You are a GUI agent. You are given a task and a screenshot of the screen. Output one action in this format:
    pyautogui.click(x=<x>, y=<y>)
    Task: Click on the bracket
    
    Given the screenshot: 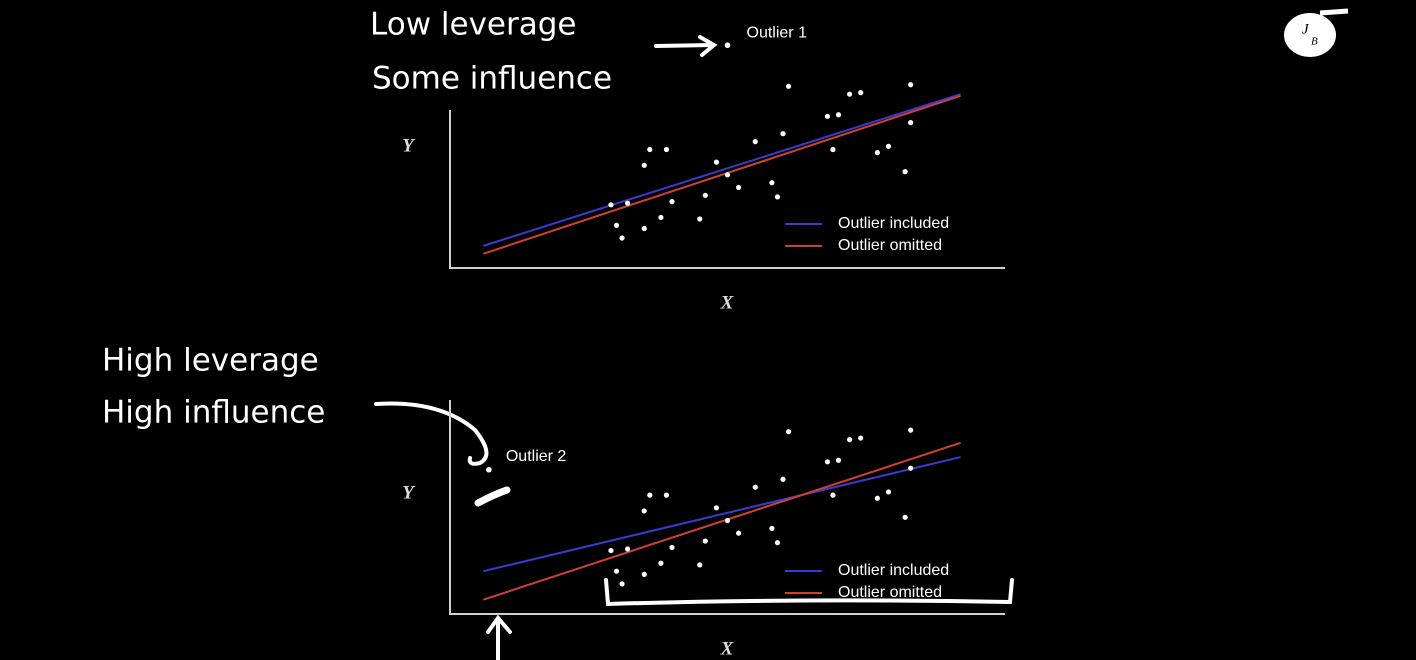 What is the action you would take?
    pyautogui.click(x=809, y=592)
    